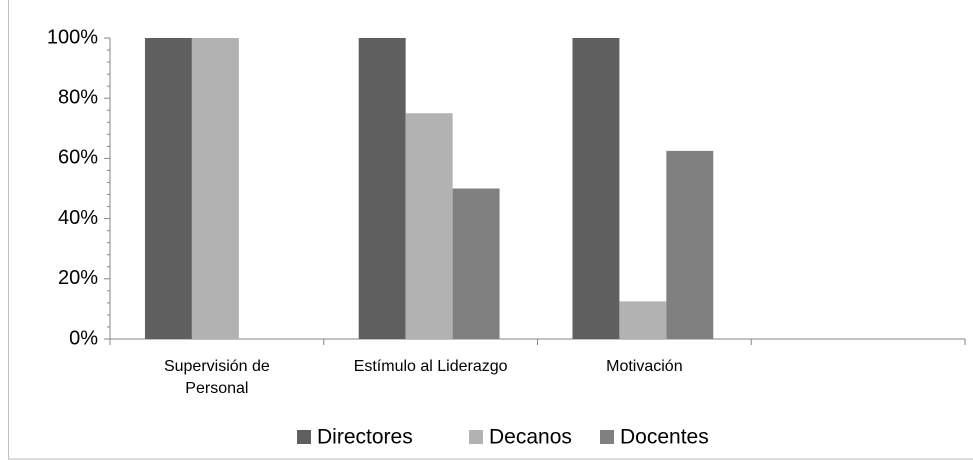 The width and height of the screenshot is (973, 460). Describe the element at coordinates (216, 377) in the screenshot. I see `x-tick-label: Supervisión de Personal` at that location.